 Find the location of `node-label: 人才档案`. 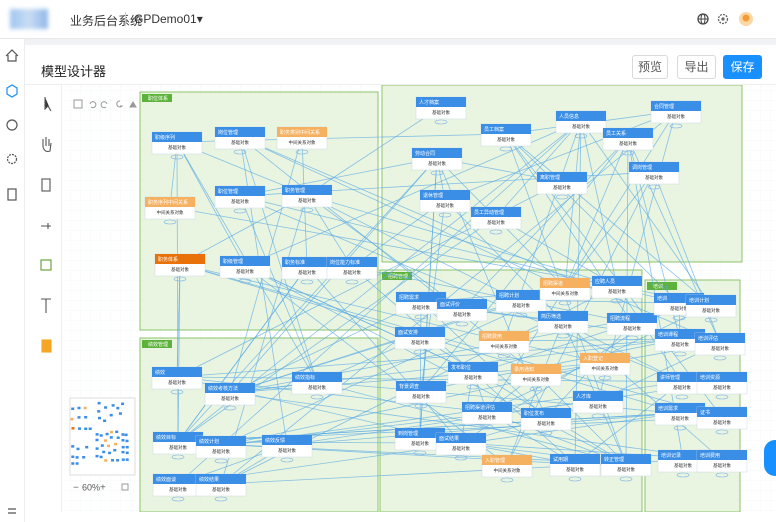

node-label: 人才档案 is located at coordinates (429, 102).